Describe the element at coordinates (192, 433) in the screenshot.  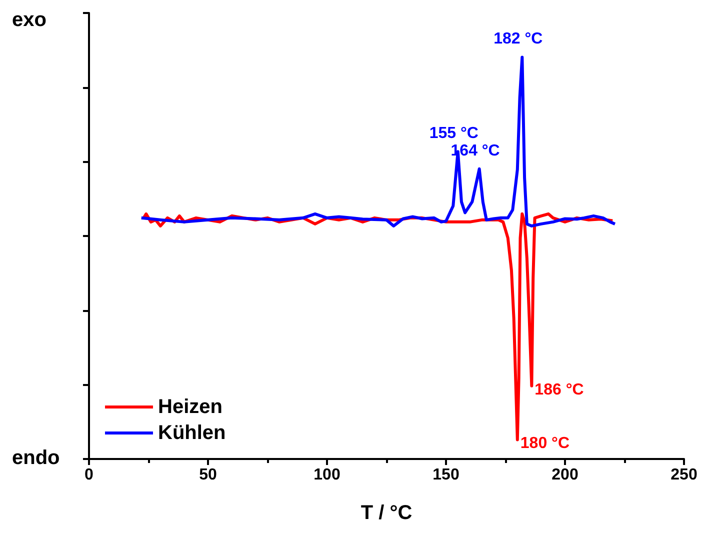
I see `legend-label: Kühlen` at that location.